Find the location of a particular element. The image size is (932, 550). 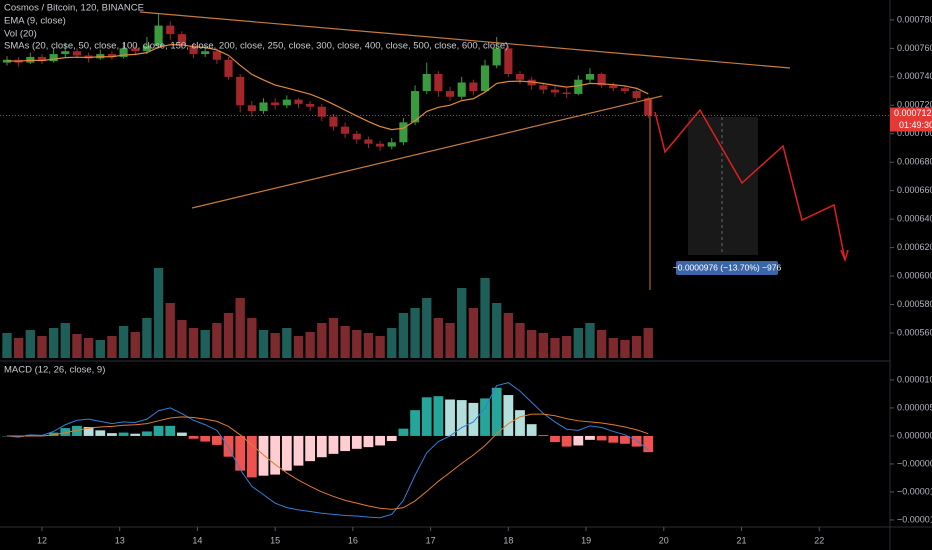

y-tick-label: 0.0000050 is located at coordinates (914, 407).